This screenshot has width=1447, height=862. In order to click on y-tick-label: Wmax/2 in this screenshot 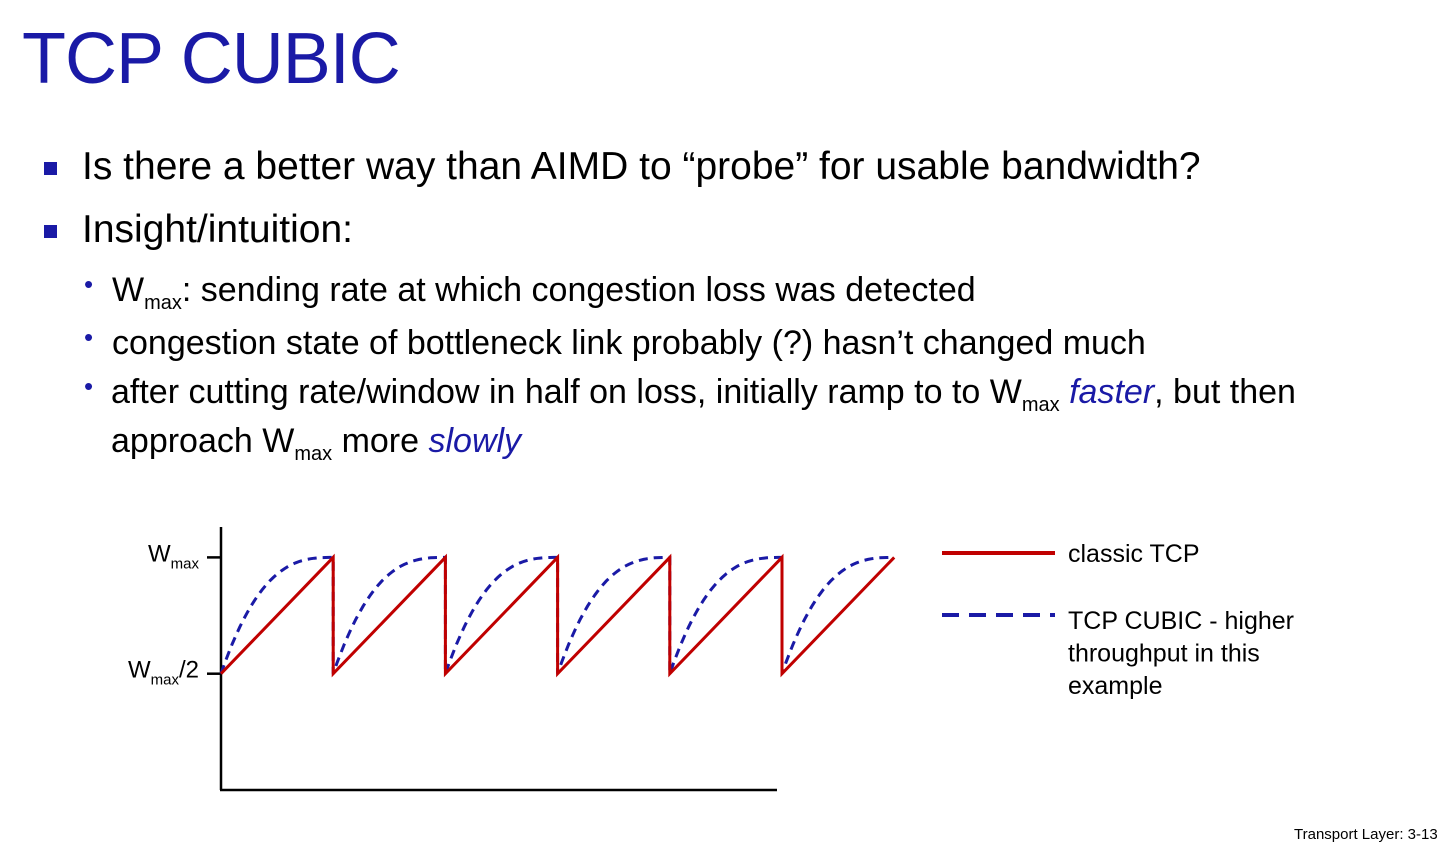, I will do `click(163, 673)`.